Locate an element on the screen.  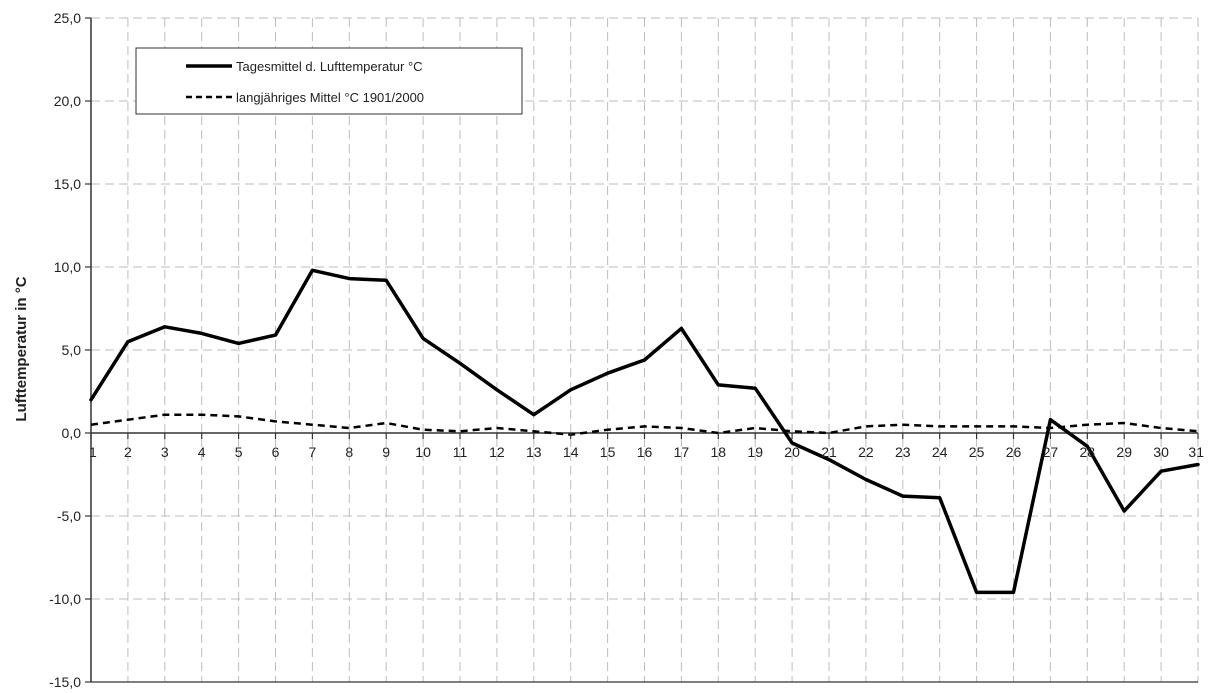
x-tick-label: 7 is located at coordinates (313, 452).